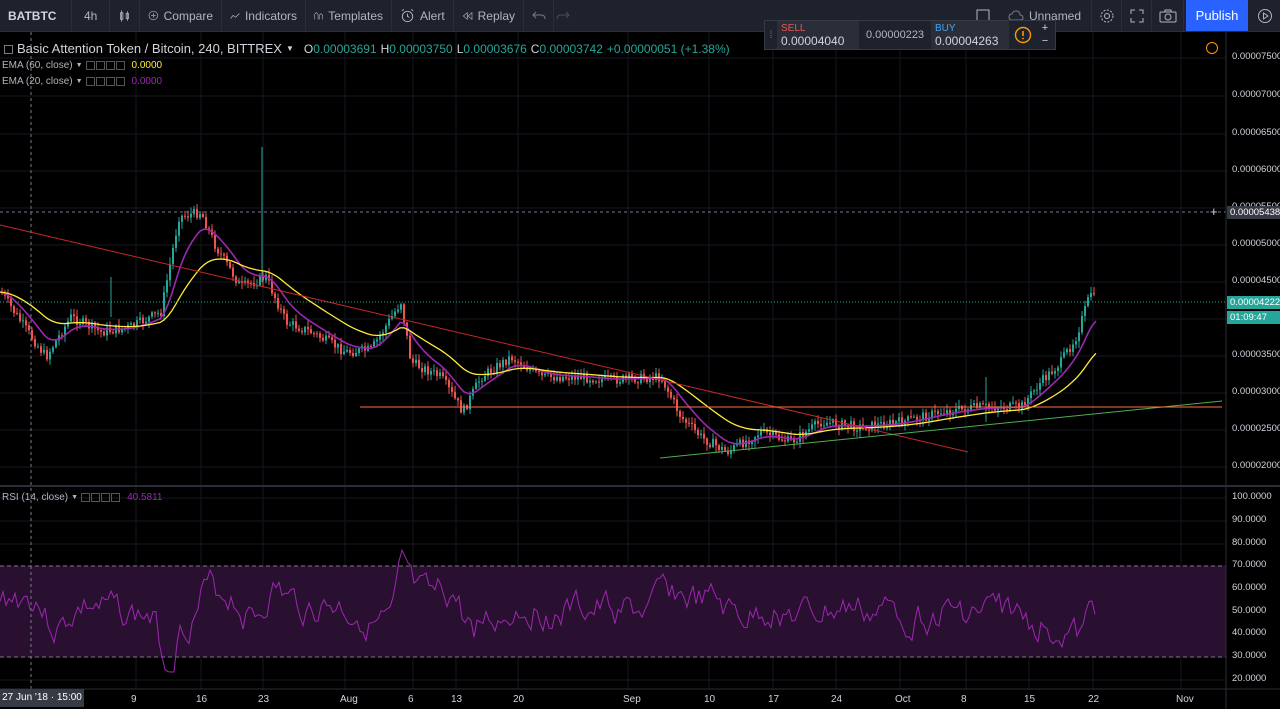  Describe the element at coordinates (1107, 15) in the screenshot. I see `settings-button` at that location.